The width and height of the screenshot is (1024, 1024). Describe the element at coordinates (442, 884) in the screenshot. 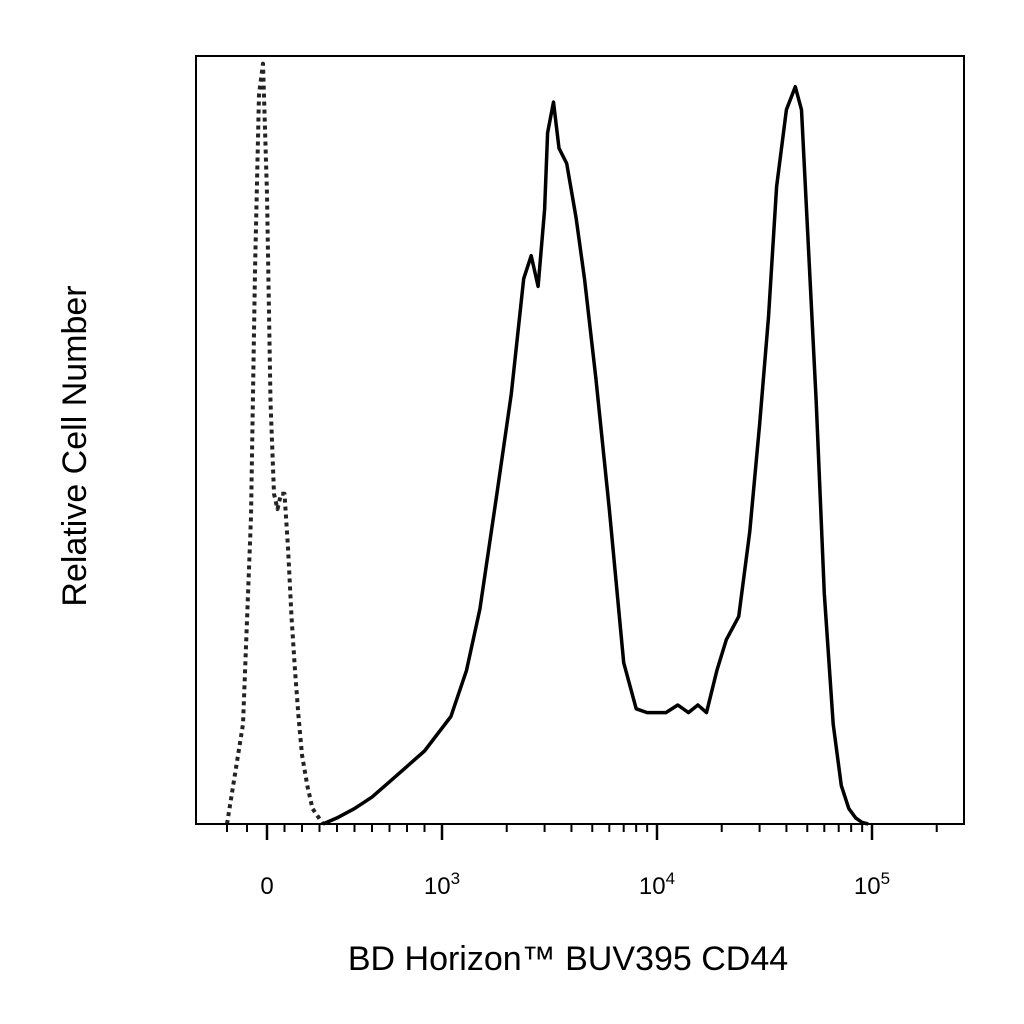

I see `x-tick-label: 10³` at that location.